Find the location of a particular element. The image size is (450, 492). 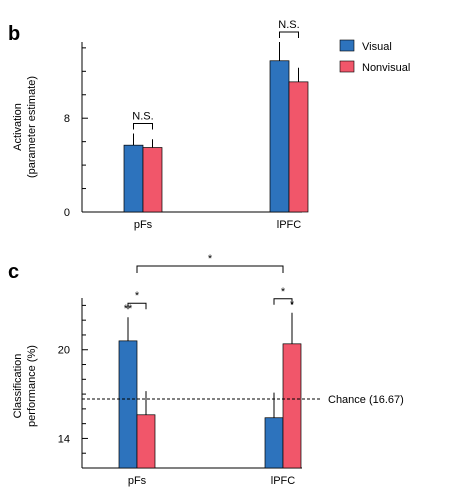

panel-b-y-tick-label: 0 is located at coordinates (67, 213).